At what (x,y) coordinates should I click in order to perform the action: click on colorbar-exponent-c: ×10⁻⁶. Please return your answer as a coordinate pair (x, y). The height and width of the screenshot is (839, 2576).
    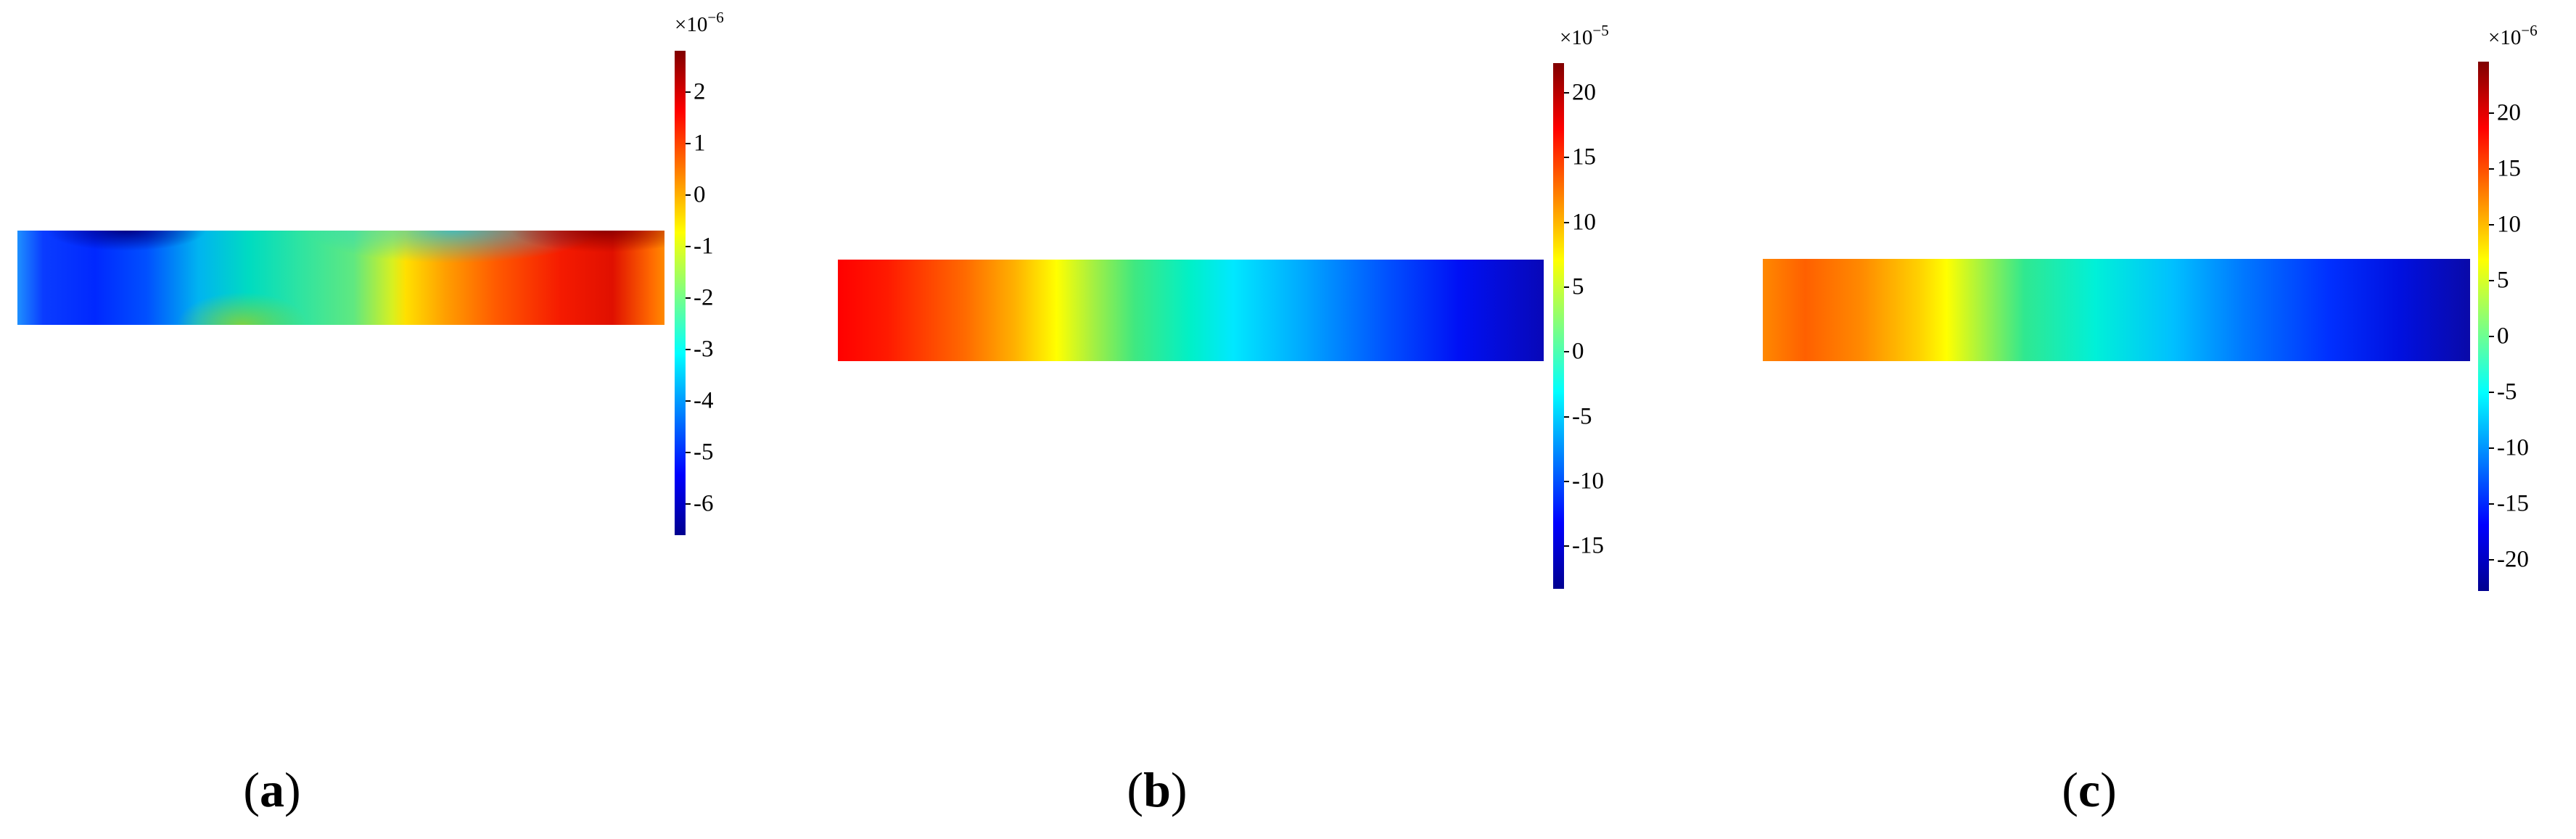
    Looking at the image, I should click on (2513, 35).